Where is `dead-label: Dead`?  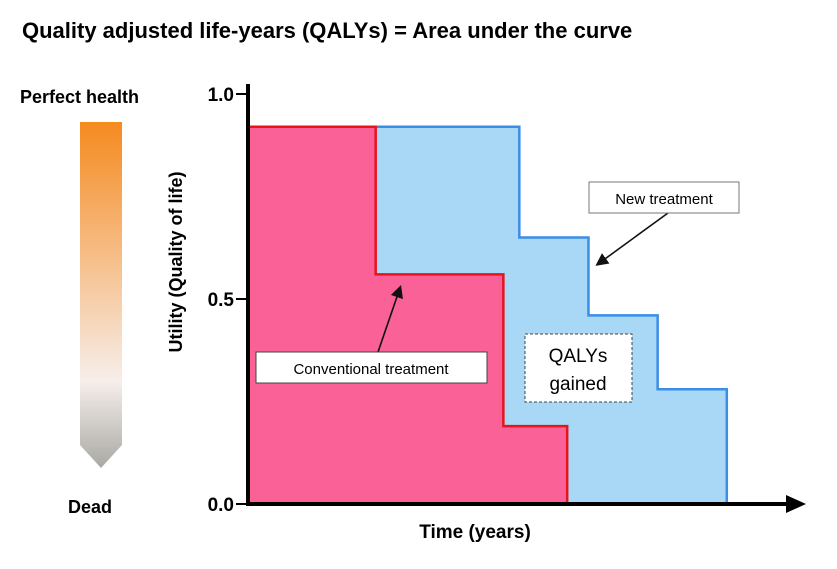
dead-label: Dead is located at coordinates (90, 507).